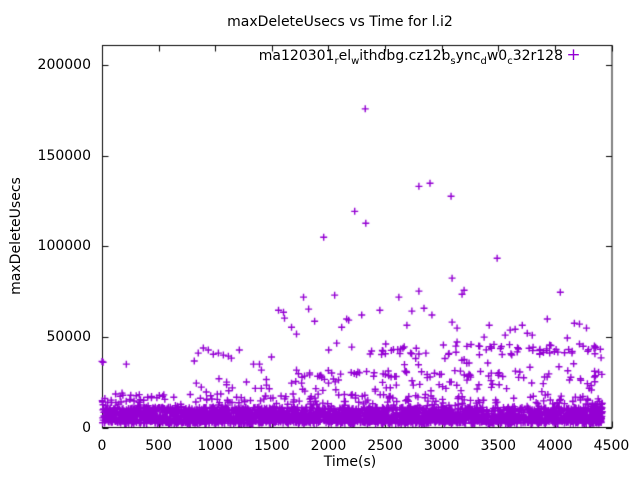  What do you see at coordinates (336, 61) in the screenshot?
I see `legend-label-subscript: r` at bounding box center [336, 61].